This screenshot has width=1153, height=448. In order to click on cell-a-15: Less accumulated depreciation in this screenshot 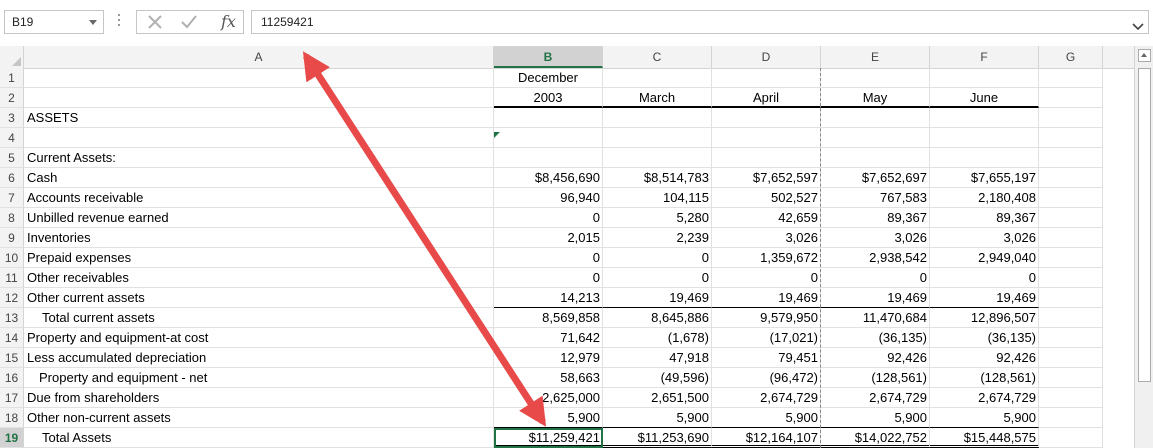, I will do `click(259, 358)`.